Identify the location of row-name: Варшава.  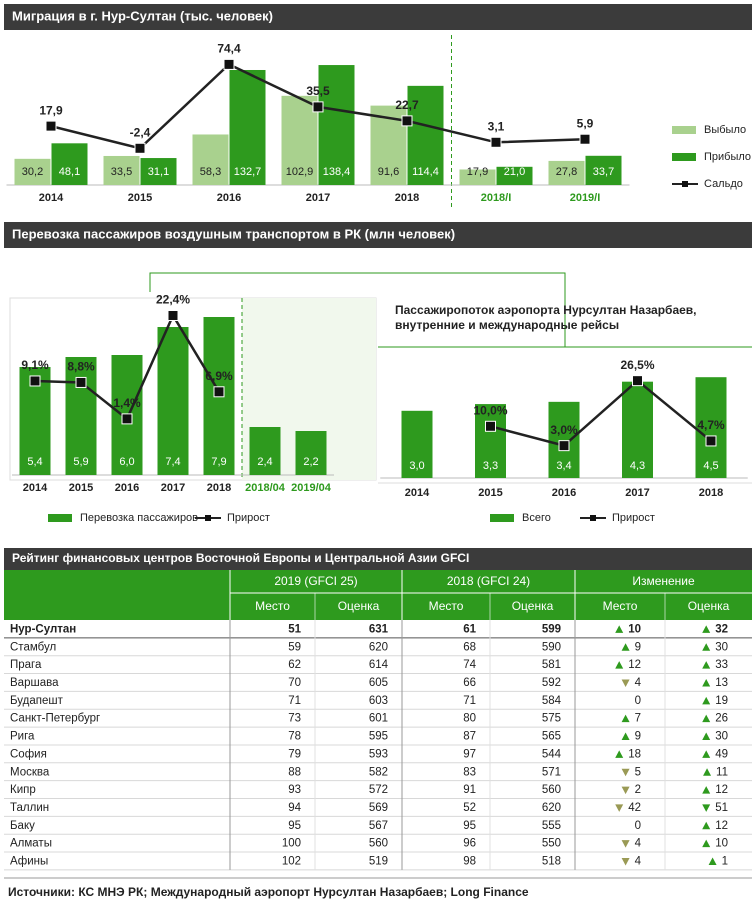
(34, 683).